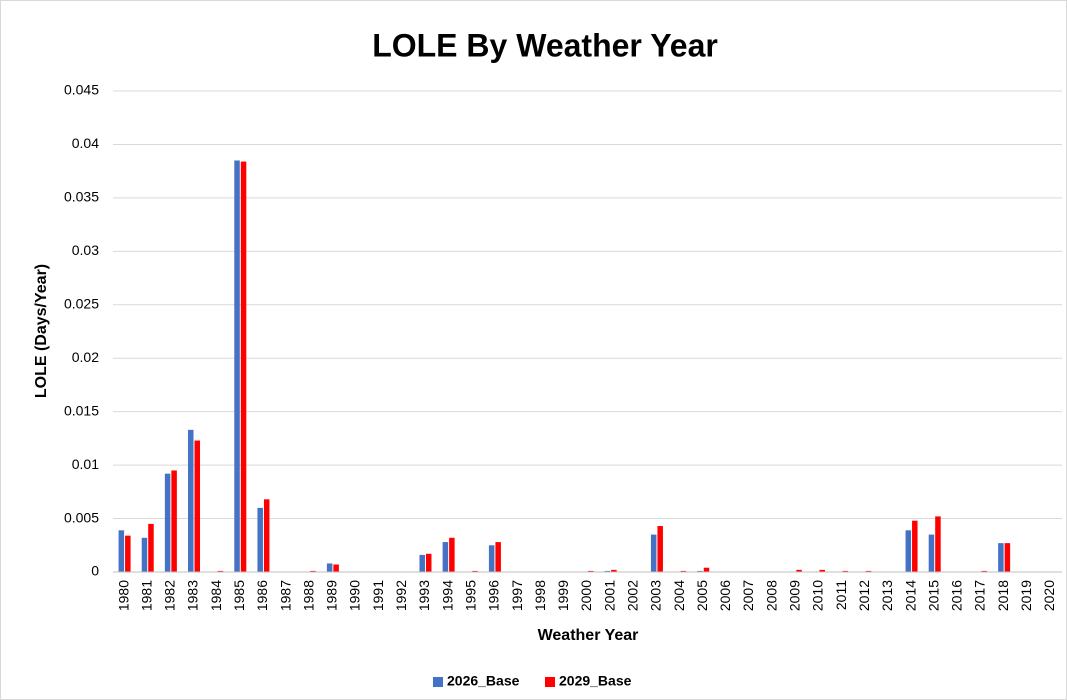  Describe the element at coordinates (285, 595) in the screenshot. I see `x-tick-label: 1987` at that location.